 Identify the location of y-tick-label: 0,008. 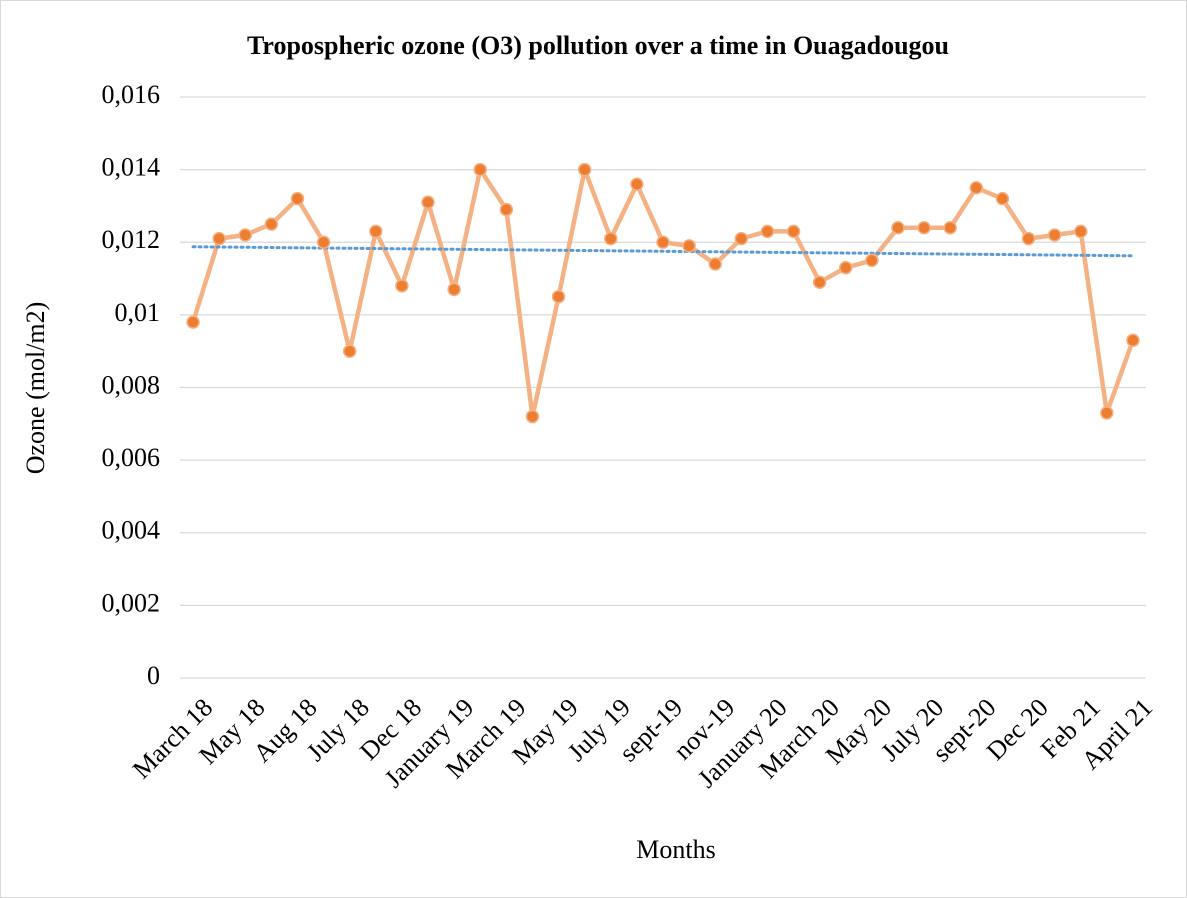
(131, 384).